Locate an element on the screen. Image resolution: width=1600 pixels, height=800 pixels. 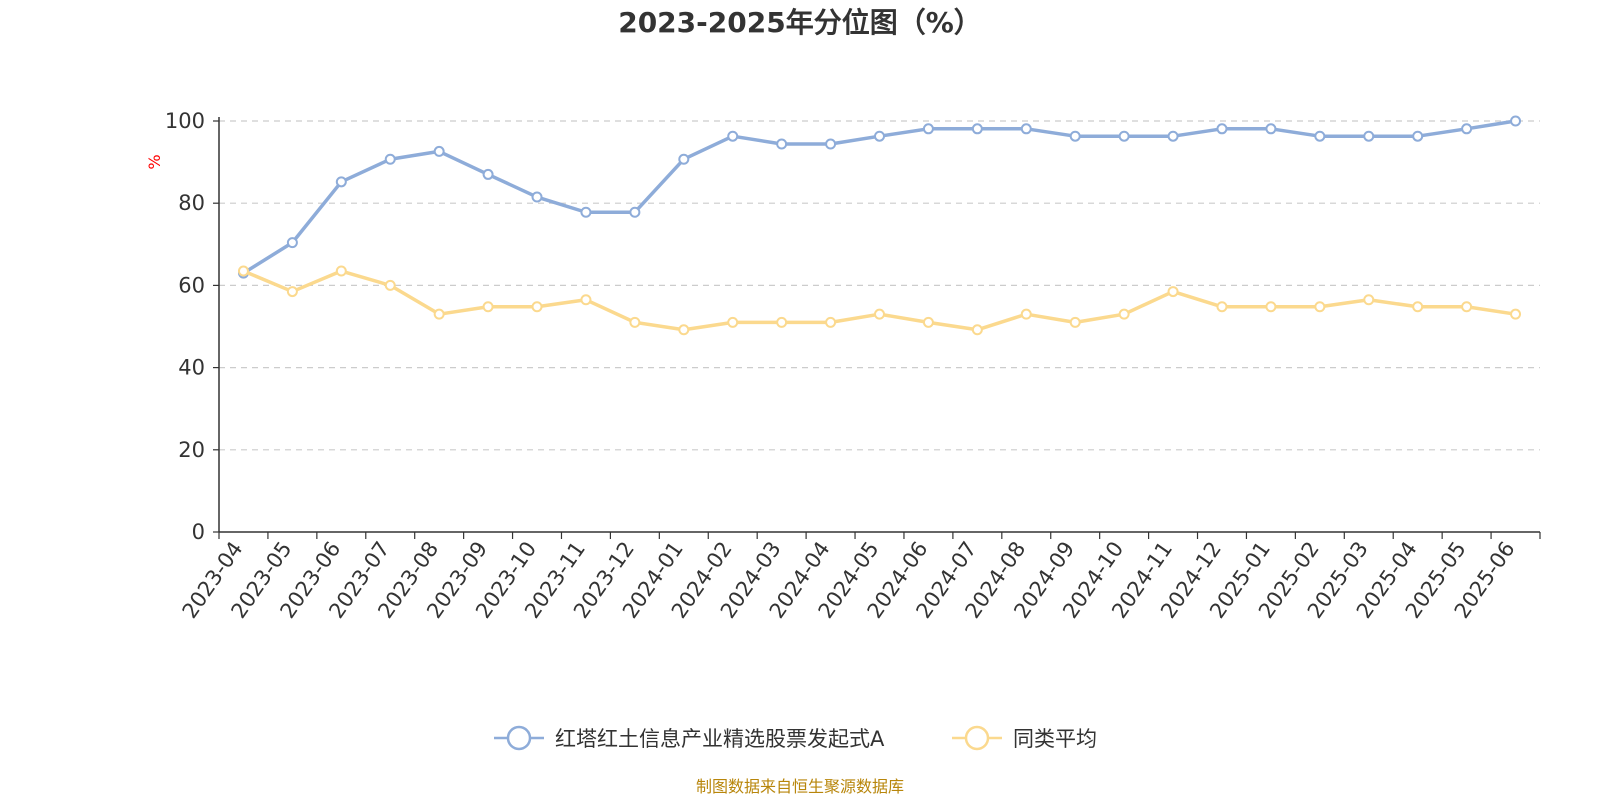
legend-item-1: 红塔红土信息产业精选股票发起式A is located at coordinates (689, 738).